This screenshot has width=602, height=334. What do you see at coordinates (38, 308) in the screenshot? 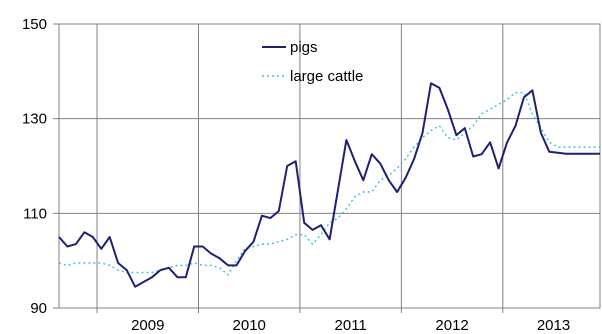
I see `y-tick-label: 90` at bounding box center [38, 308].